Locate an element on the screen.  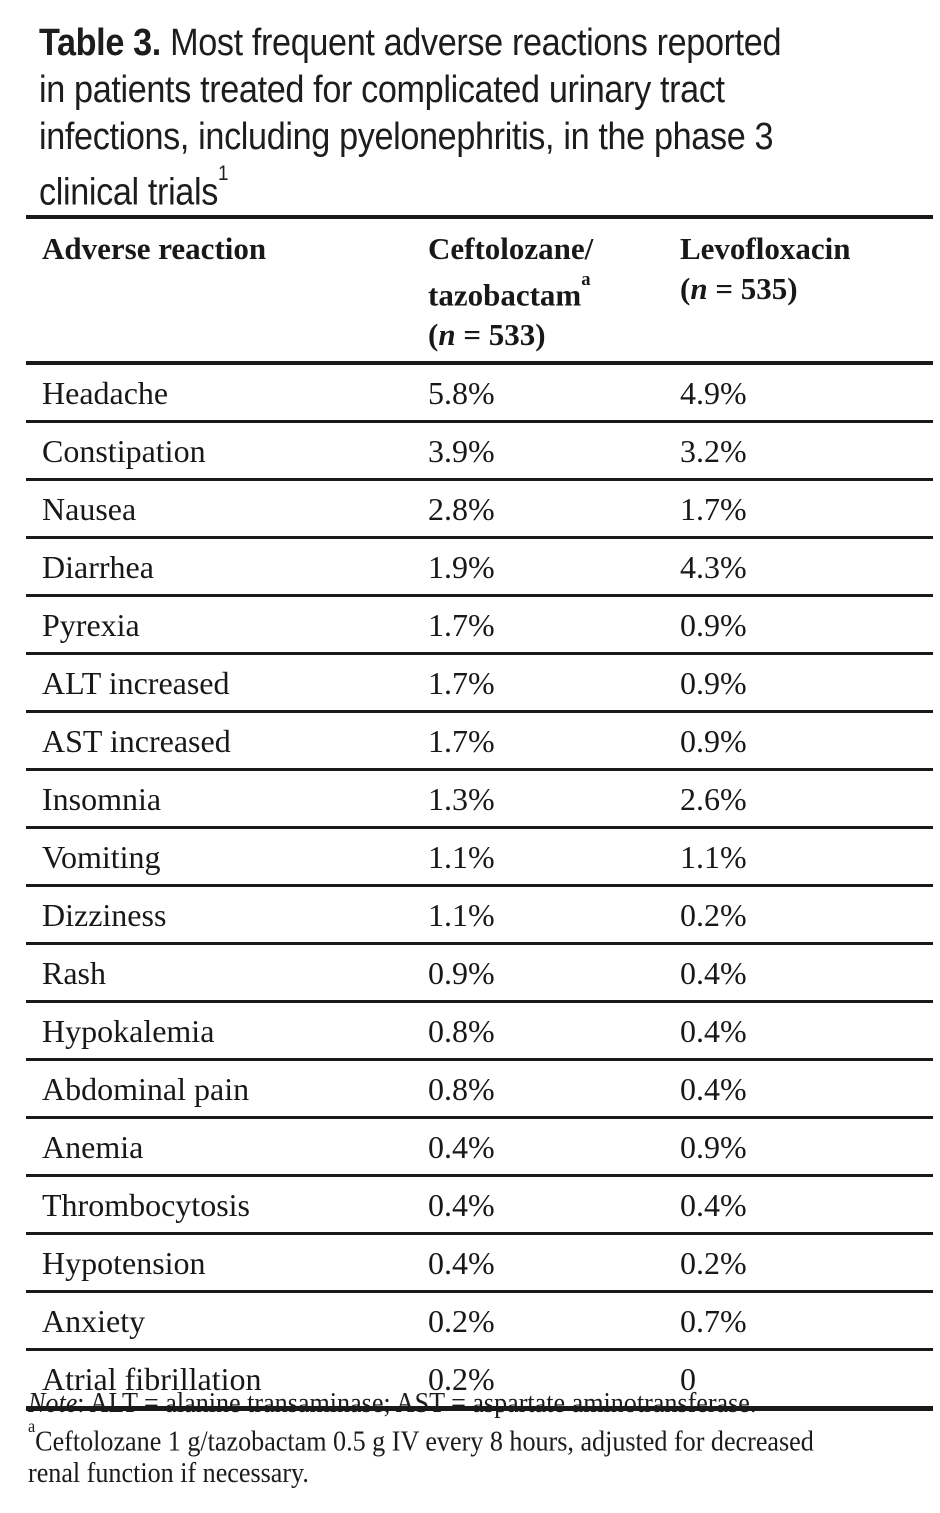
reaction-cell: Thrombocytosis is located at coordinates (227, 1204).